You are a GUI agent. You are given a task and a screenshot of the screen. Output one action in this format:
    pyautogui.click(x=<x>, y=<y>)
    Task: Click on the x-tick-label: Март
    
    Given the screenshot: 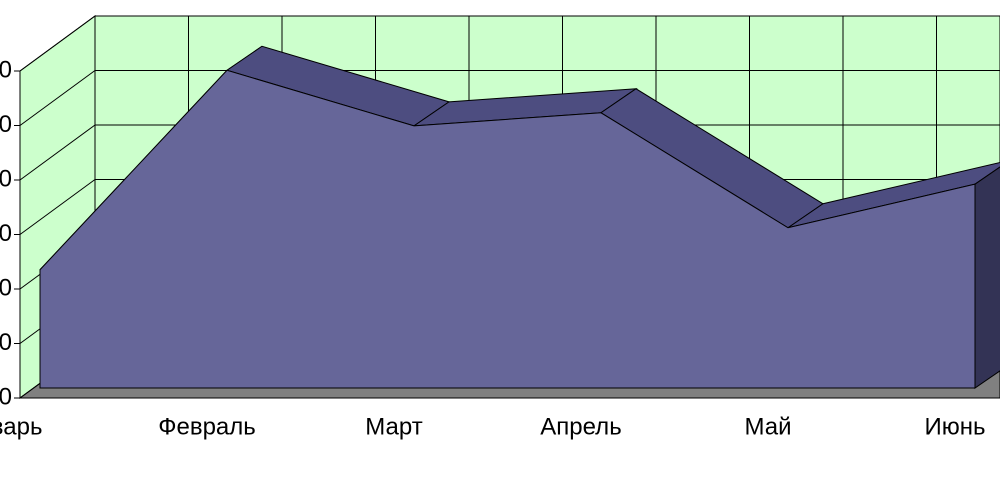 What is the action you would take?
    pyautogui.click(x=393, y=426)
    